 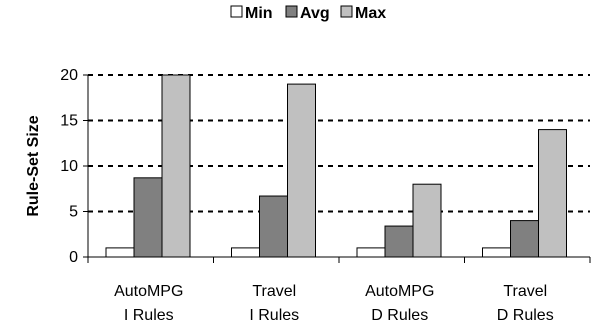 What do you see at coordinates (33, 165) in the screenshot?
I see `y-axis-title: Rule-Set Size` at bounding box center [33, 165].